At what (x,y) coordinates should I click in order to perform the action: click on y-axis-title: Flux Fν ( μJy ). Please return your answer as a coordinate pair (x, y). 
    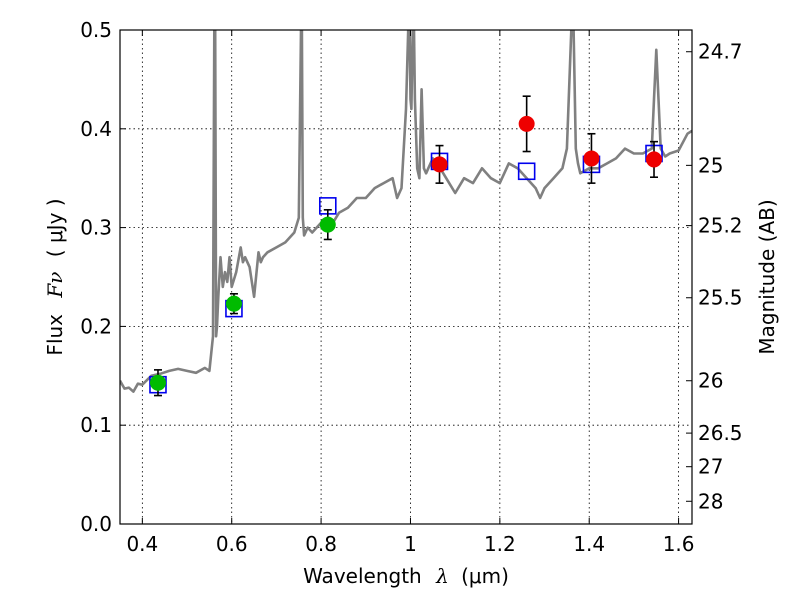
    Looking at the image, I should click on (55, 276).